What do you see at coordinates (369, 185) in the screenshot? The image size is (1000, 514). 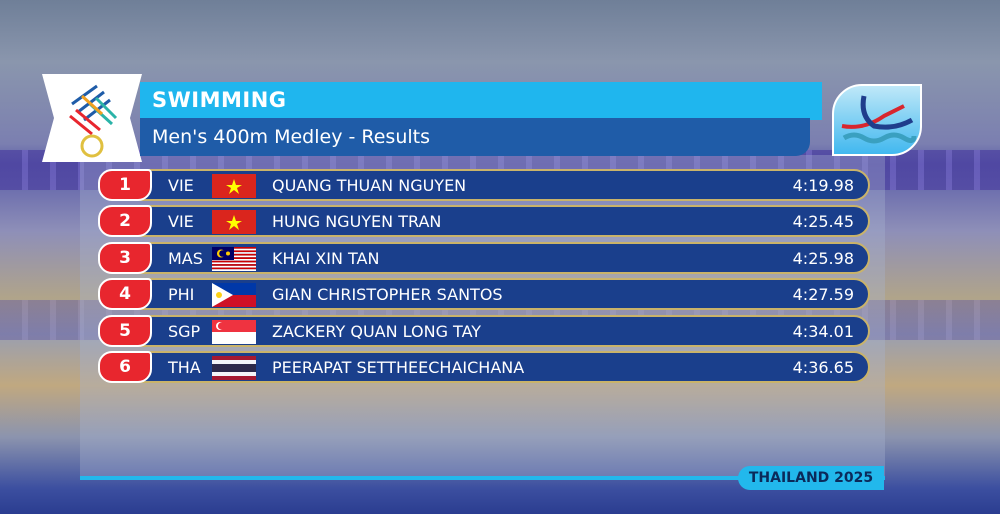 I see `athlete-name: QUANG THUAN NGUYEN` at bounding box center [369, 185].